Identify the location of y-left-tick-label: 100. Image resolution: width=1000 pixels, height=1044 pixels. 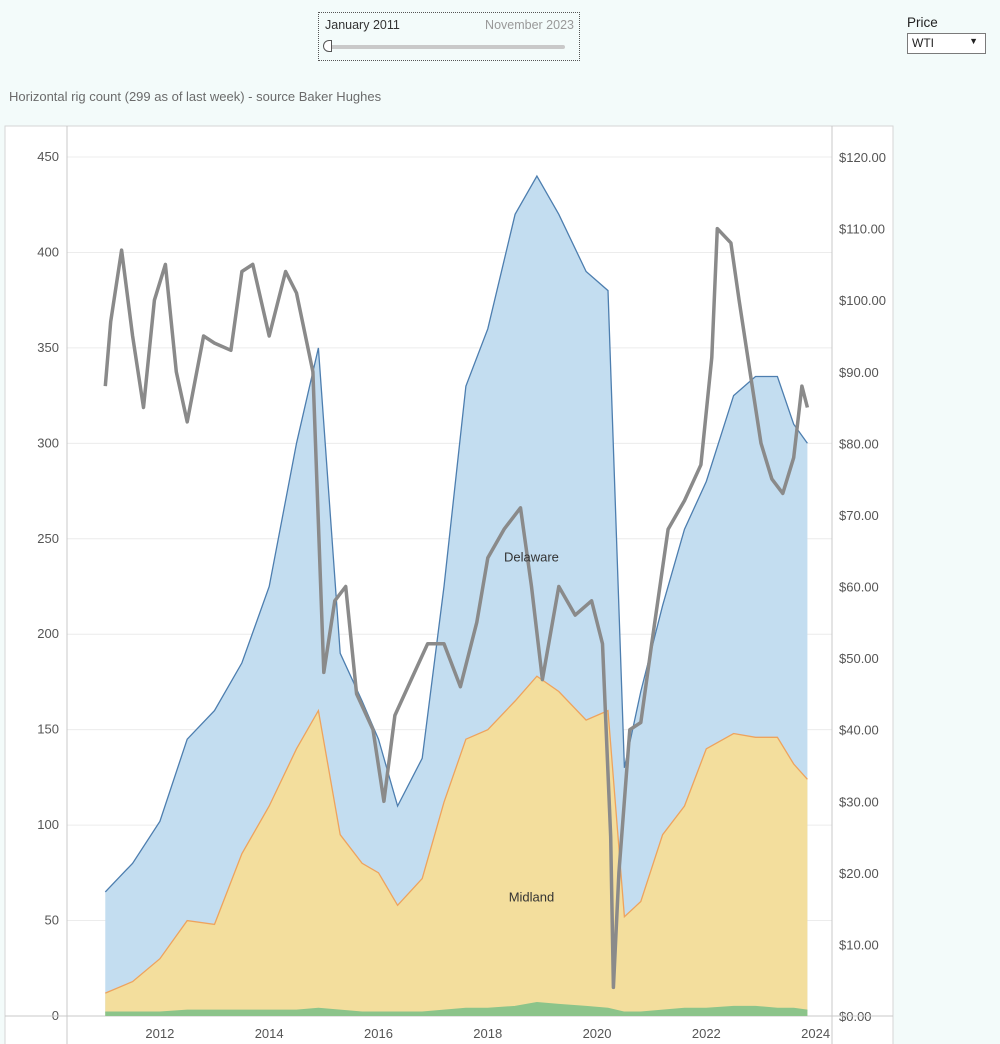
(48, 824).